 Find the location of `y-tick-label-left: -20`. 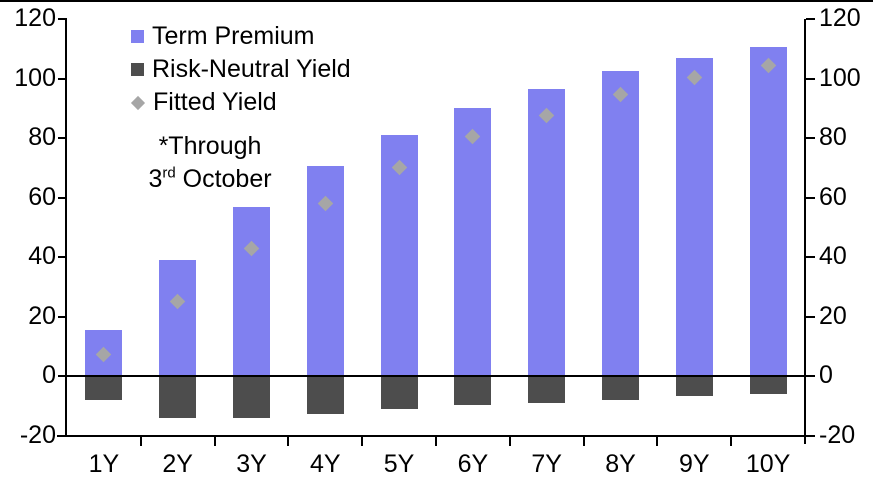

y-tick-label-left: -20 is located at coordinates (37, 435).